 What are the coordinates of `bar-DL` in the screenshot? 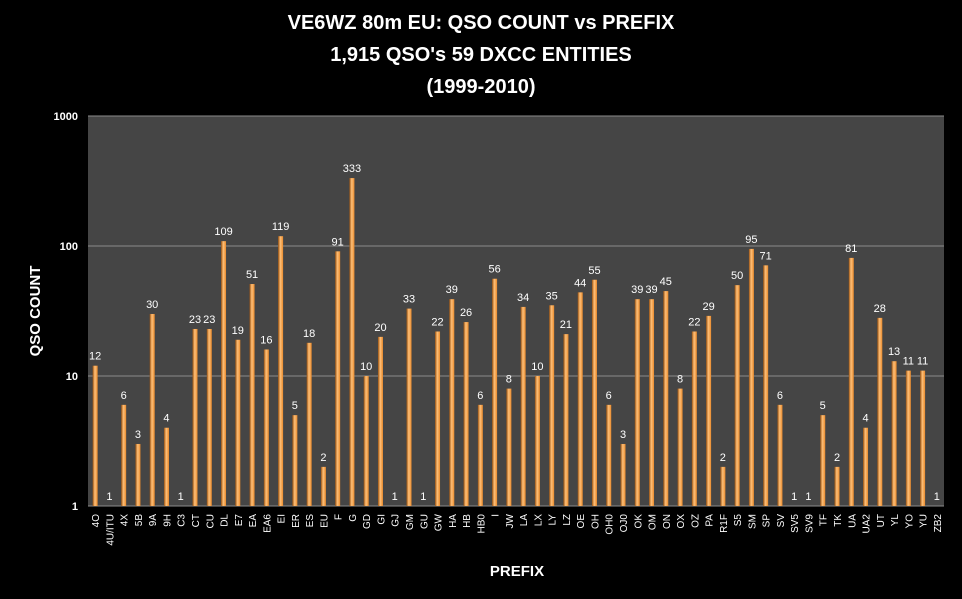 It's located at (224, 373).